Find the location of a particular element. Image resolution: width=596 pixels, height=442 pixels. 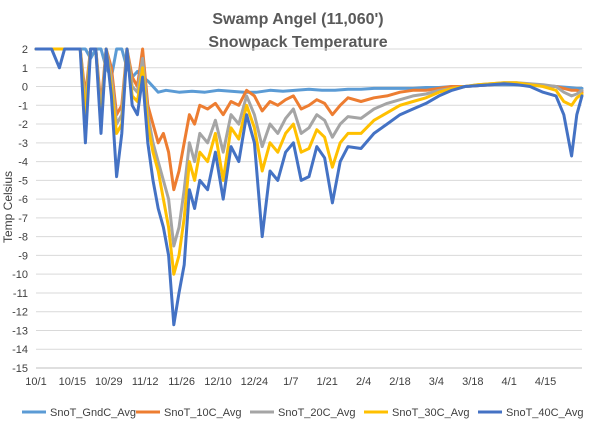

y-tick-label: -4 is located at coordinates (23, 163).